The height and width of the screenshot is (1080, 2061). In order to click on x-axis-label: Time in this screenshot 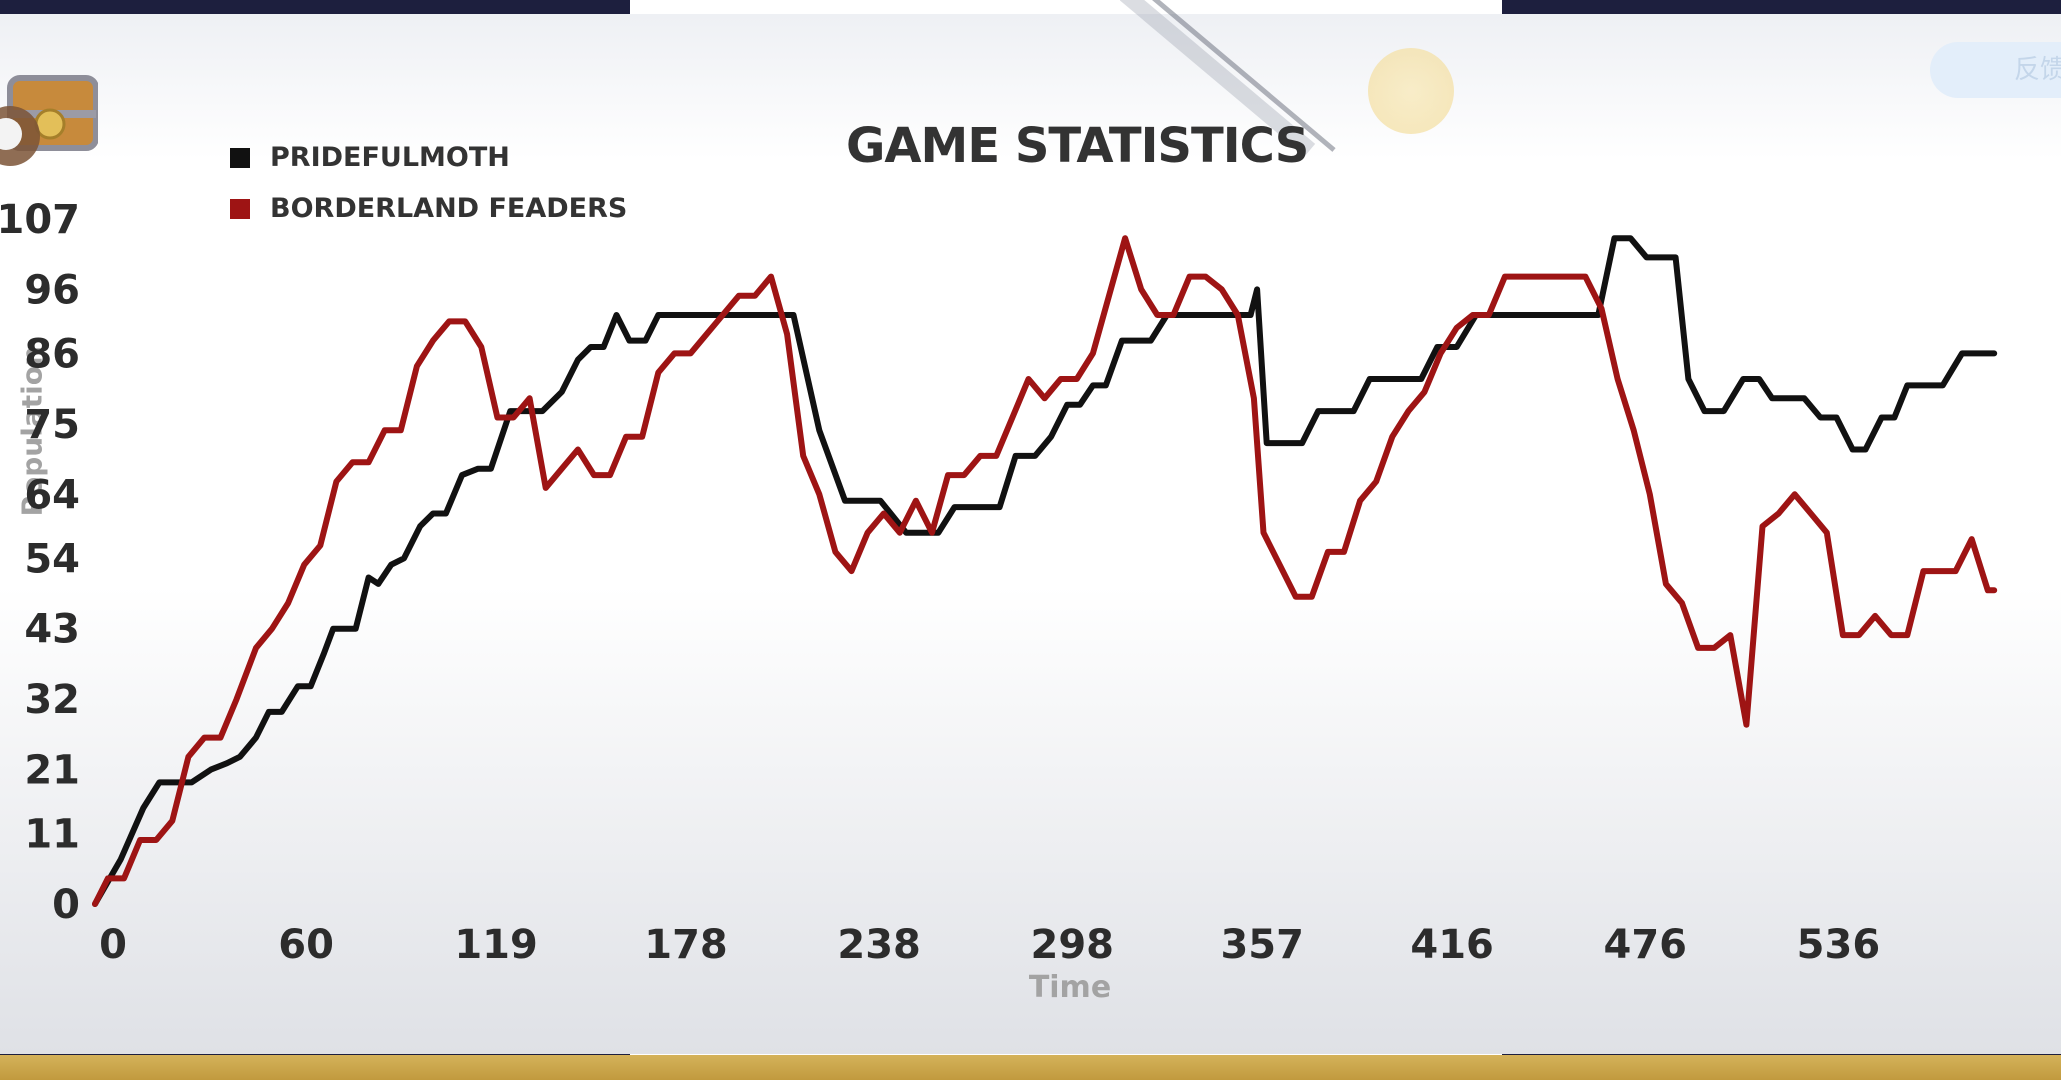, I will do `click(1070, 987)`.